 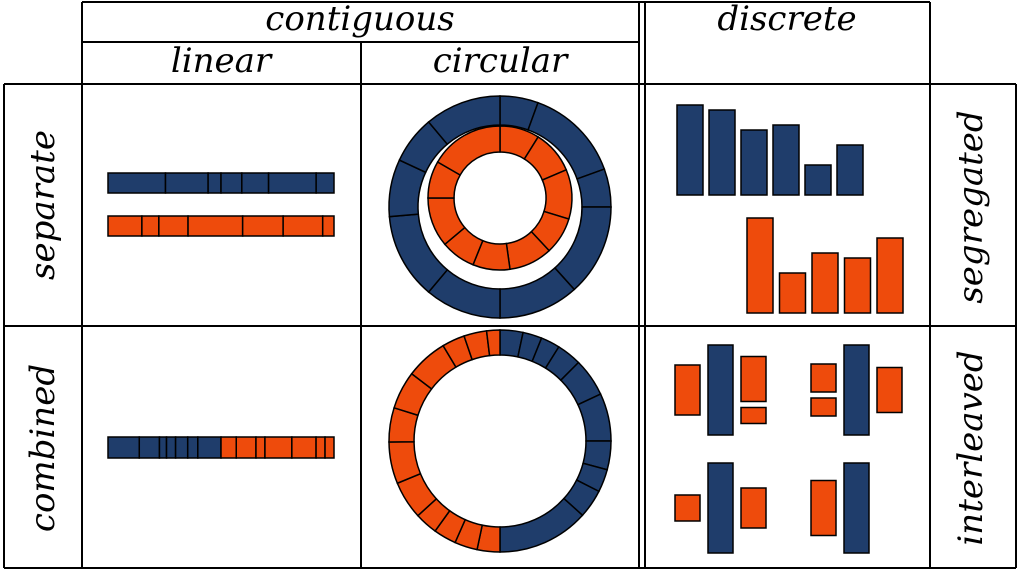 What do you see at coordinates (359, 19) in the screenshot?
I see `header-contiguous: contiguous` at bounding box center [359, 19].